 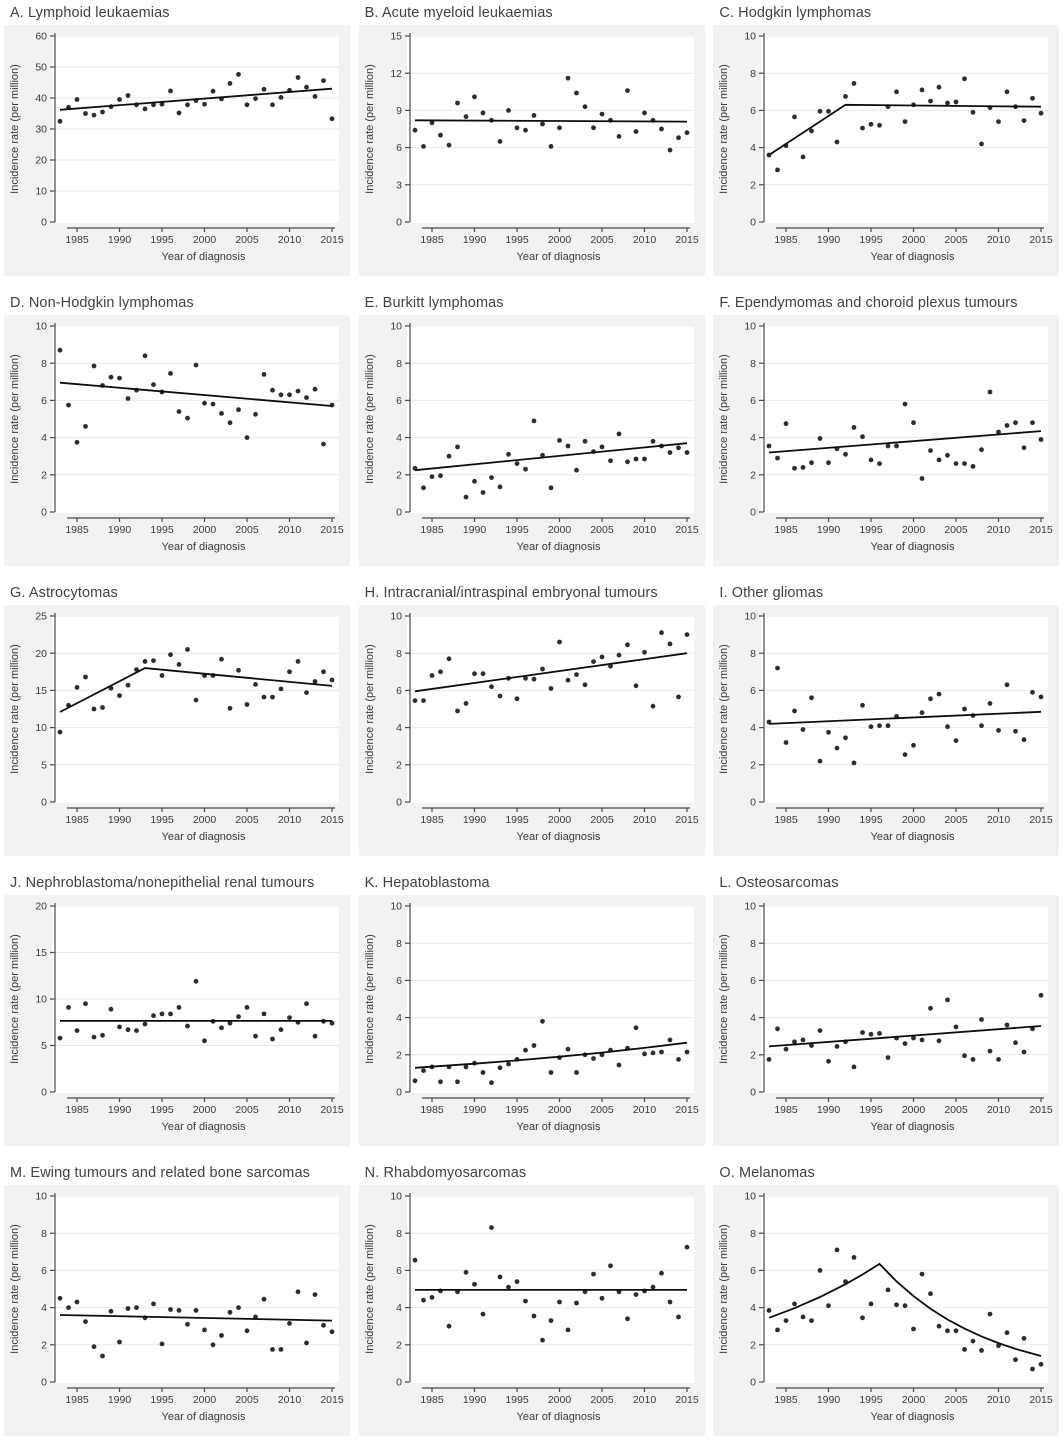 I want to click on y-tick-label: 10, so click(x=751, y=37).